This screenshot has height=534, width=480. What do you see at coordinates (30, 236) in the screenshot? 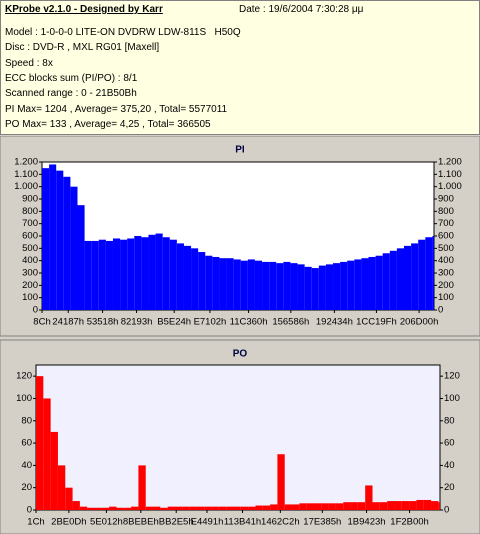
I see `y-tick-label: 600` at bounding box center [30, 236].